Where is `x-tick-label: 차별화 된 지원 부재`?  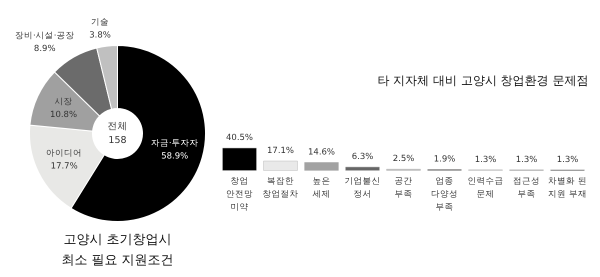
x-tick-label: 차별화 된 지원 부재 is located at coordinates (567, 188).